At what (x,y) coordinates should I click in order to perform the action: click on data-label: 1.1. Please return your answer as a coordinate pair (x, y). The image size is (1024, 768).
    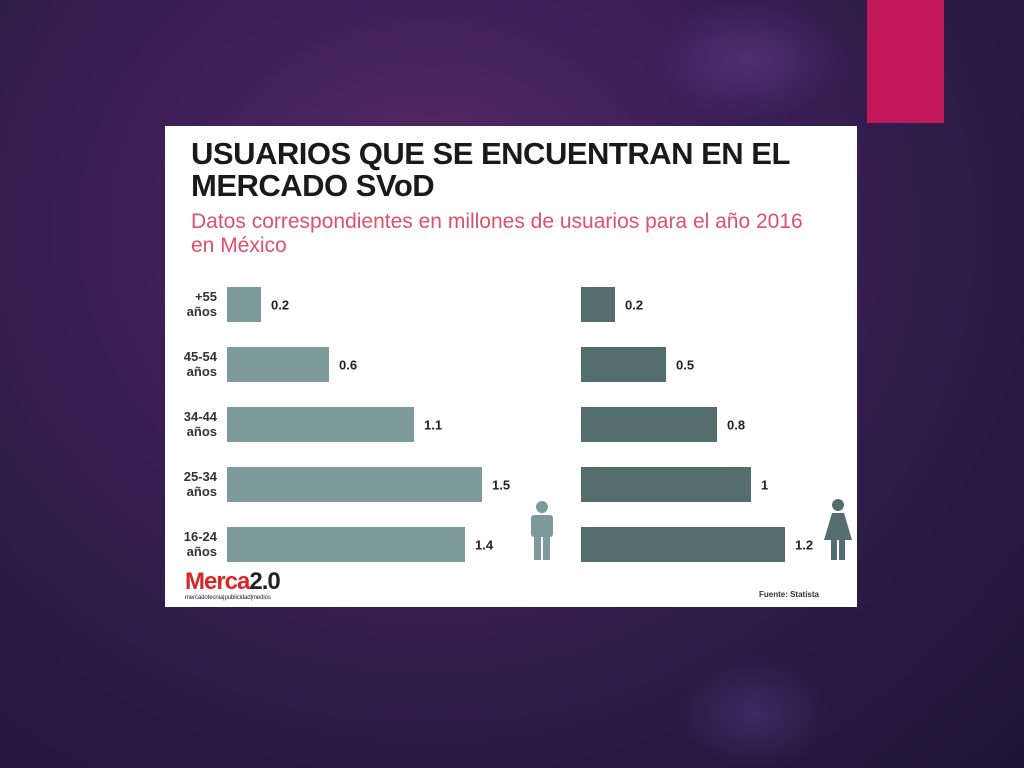
    Looking at the image, I should click on (433, 425).